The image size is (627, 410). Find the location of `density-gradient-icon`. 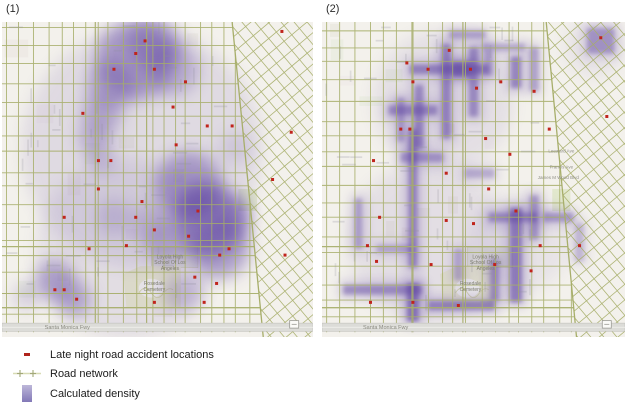

density-gradient-icon is located at coordinates (27, 393).